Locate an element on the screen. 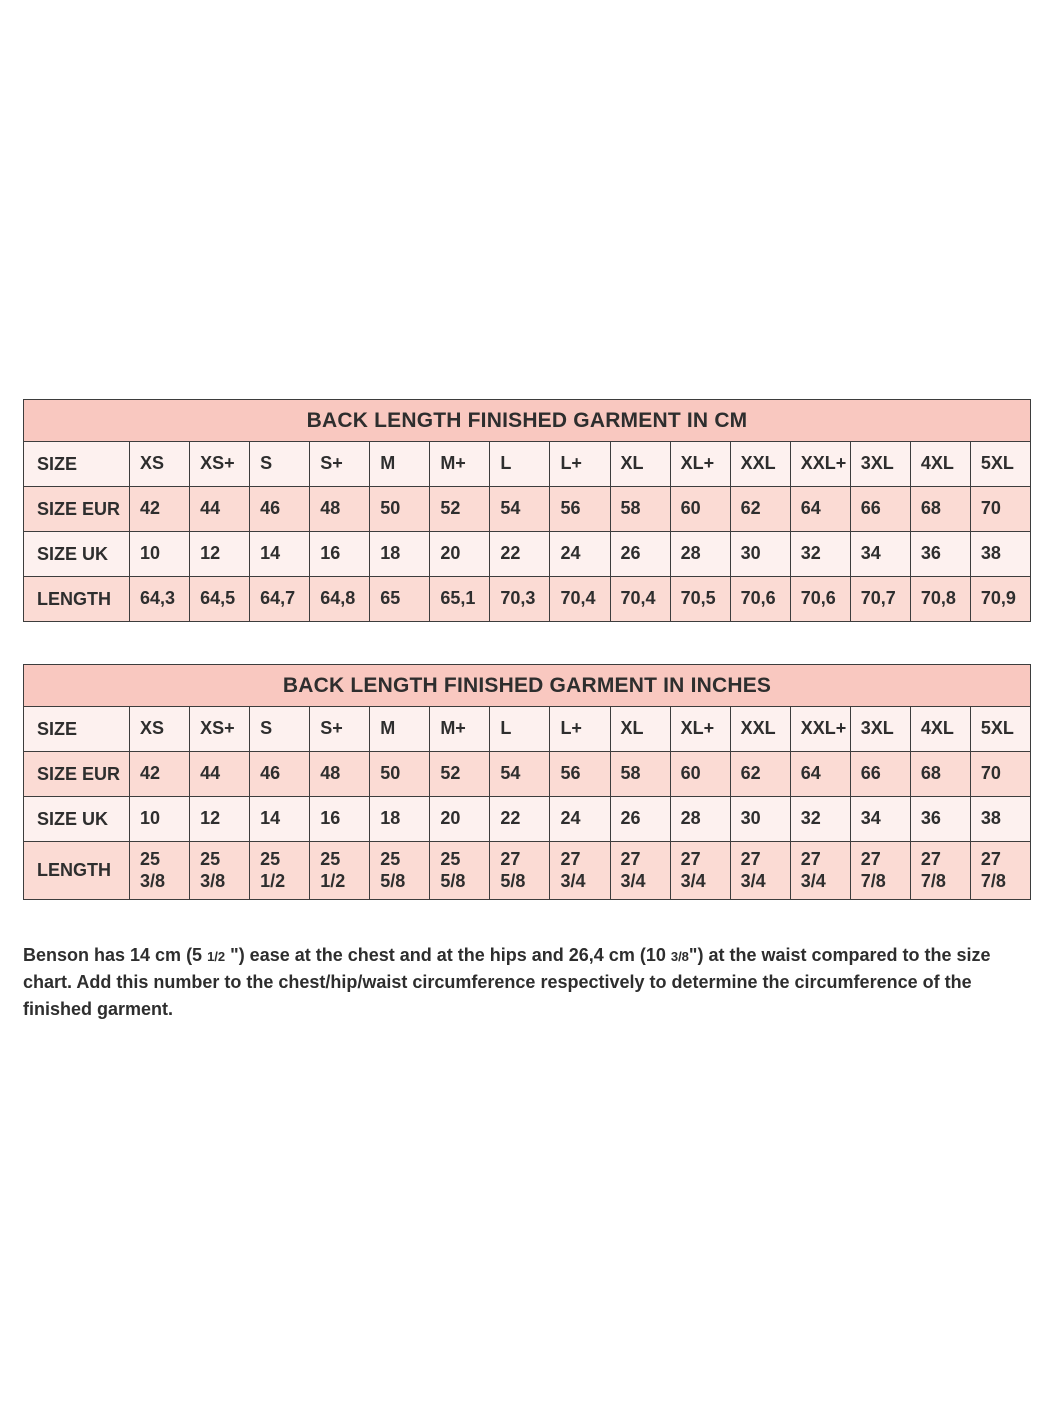 The image size is (1053, 1403). table-title: BACK LENGTH FINISHED GARMENT IN CM is located at coordinates (527, 420).